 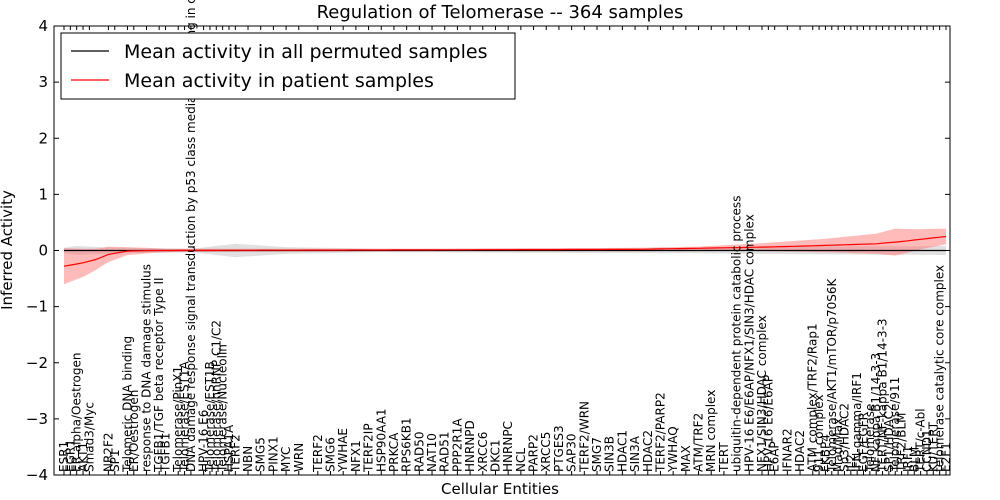 I want to click on x-tick-label: BLM, so click(x=914, y=459).